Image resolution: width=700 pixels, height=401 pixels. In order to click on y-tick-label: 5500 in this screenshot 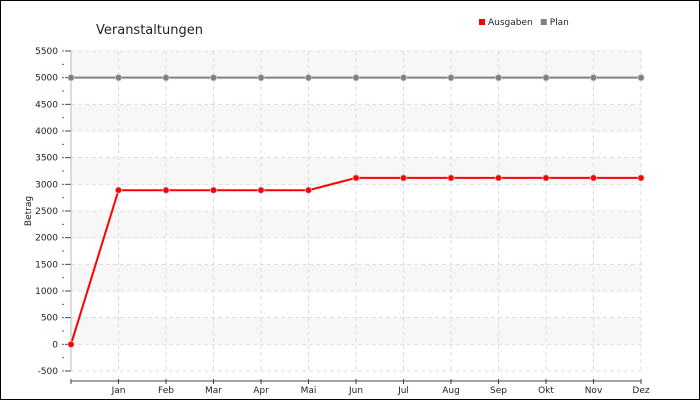, I will do `click(46, 52)`.